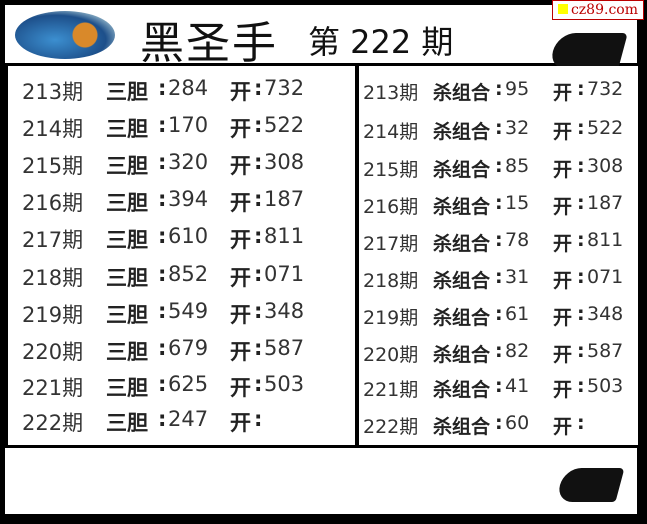 The height and width of the screenshot is (524, 647). What do you see at coordinates (65, 35) in the screenshot?
I see `logo-image` at bounding box center [65, 35].